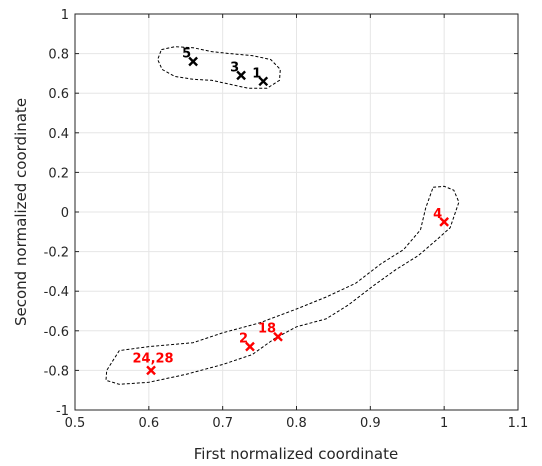 Image resolution: width=542 pixels, height=466 pixels. What do you see at coordinates (56, 371) in the screenshot?
I see `y-tick-label: -0.8` at bounding box center [56, 371].